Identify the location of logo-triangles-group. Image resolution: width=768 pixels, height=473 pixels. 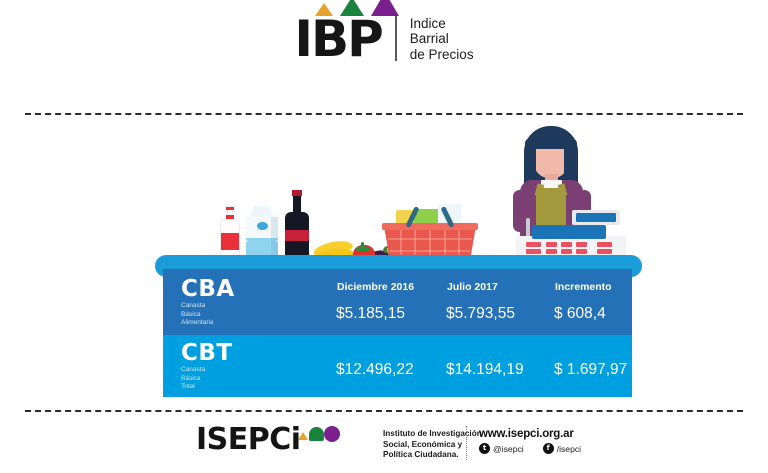
(357, 8).